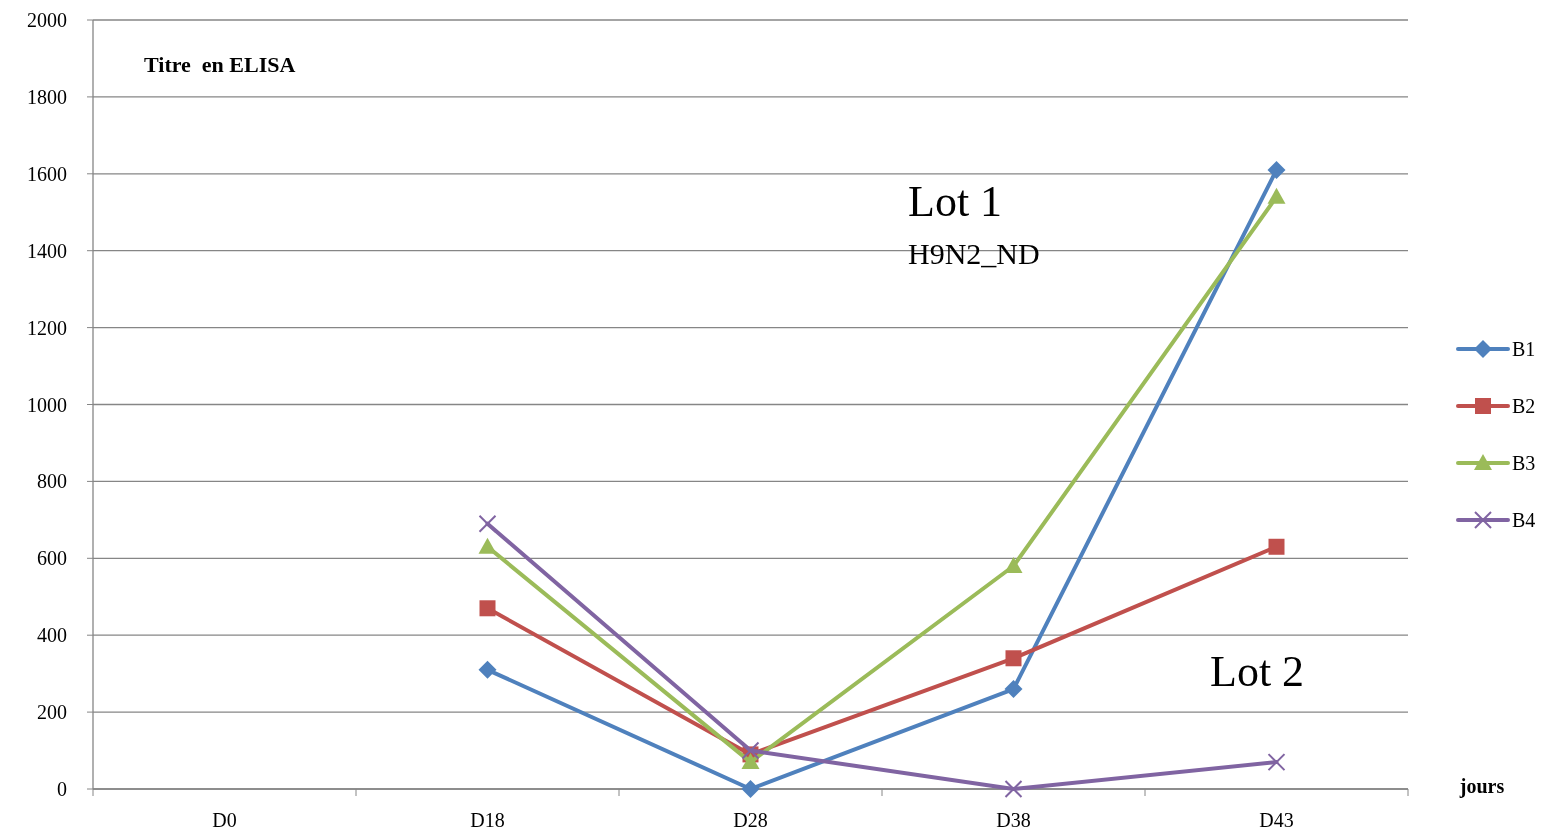 This screenshot has height=839, width=1546. Describe the element at coordinates (47, 173) in the screenshot. I see `y-tick-label: 1600` at that location.